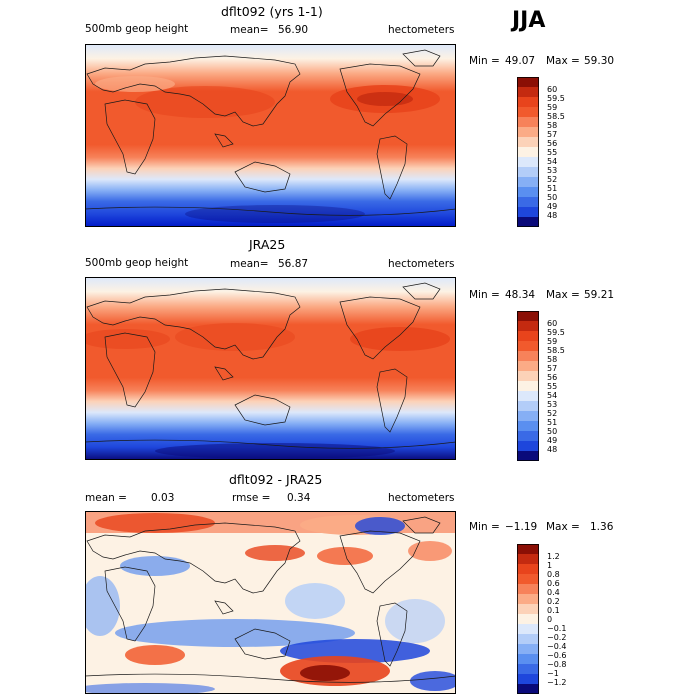  Describe the element at coordinates (563, 61) in the screenshot. I see `panel1-max-label: Max =` at that location.